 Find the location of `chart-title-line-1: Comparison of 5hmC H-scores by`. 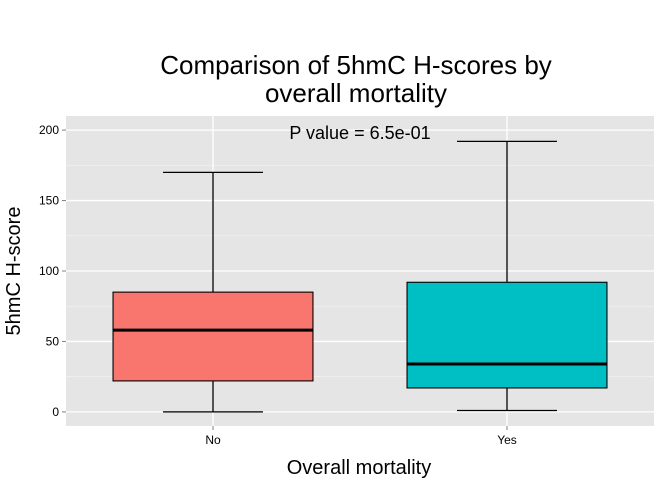

chart-title-line-1: Comparison of 5hmC H-scores by is located at coordinates (356, 65).